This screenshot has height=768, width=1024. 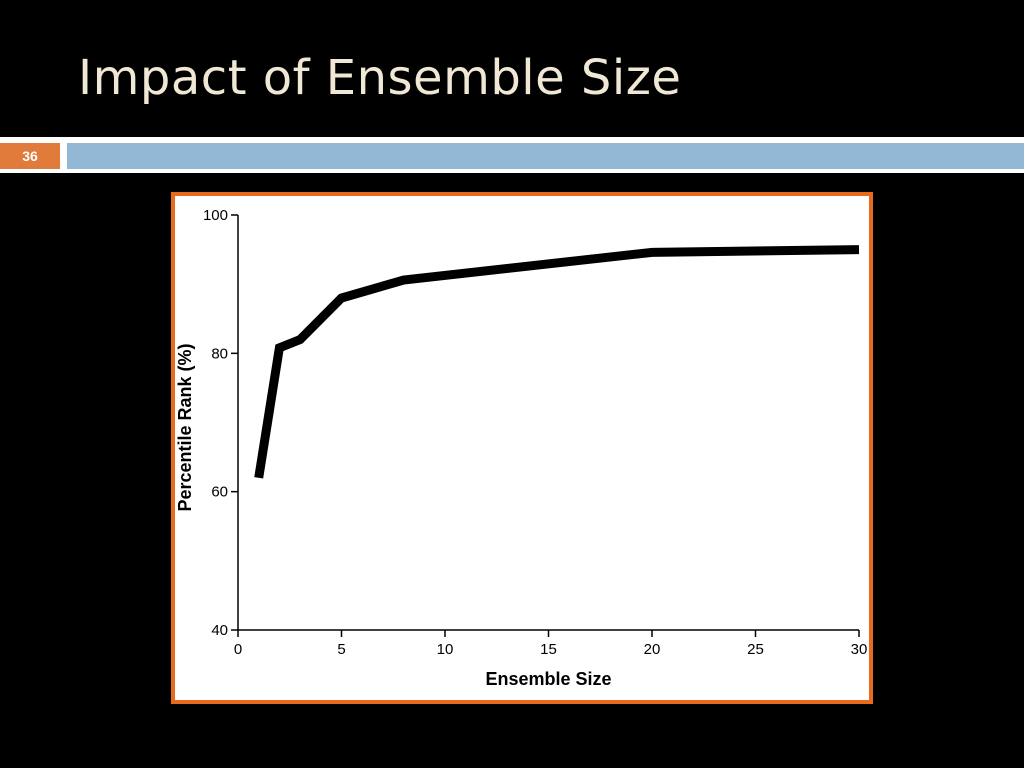 What do you see at coordinates (219, 492) in the screenshot?
I see `y-tick-label: 60` at bounding box center [219, 492].